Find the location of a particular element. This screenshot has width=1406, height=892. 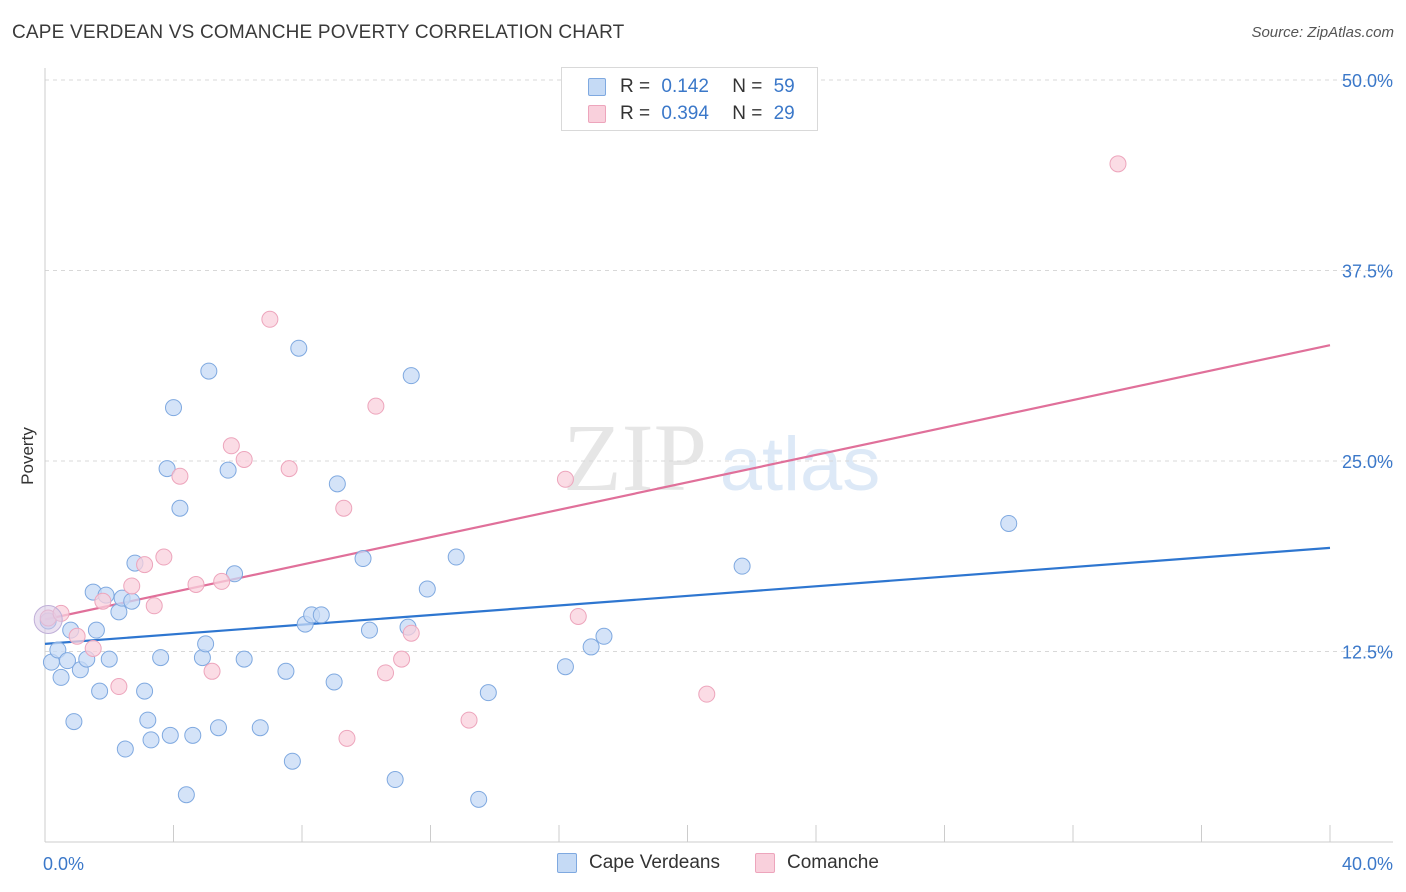

legend-r-value: 0.394 is located at coordinates (685, 113).